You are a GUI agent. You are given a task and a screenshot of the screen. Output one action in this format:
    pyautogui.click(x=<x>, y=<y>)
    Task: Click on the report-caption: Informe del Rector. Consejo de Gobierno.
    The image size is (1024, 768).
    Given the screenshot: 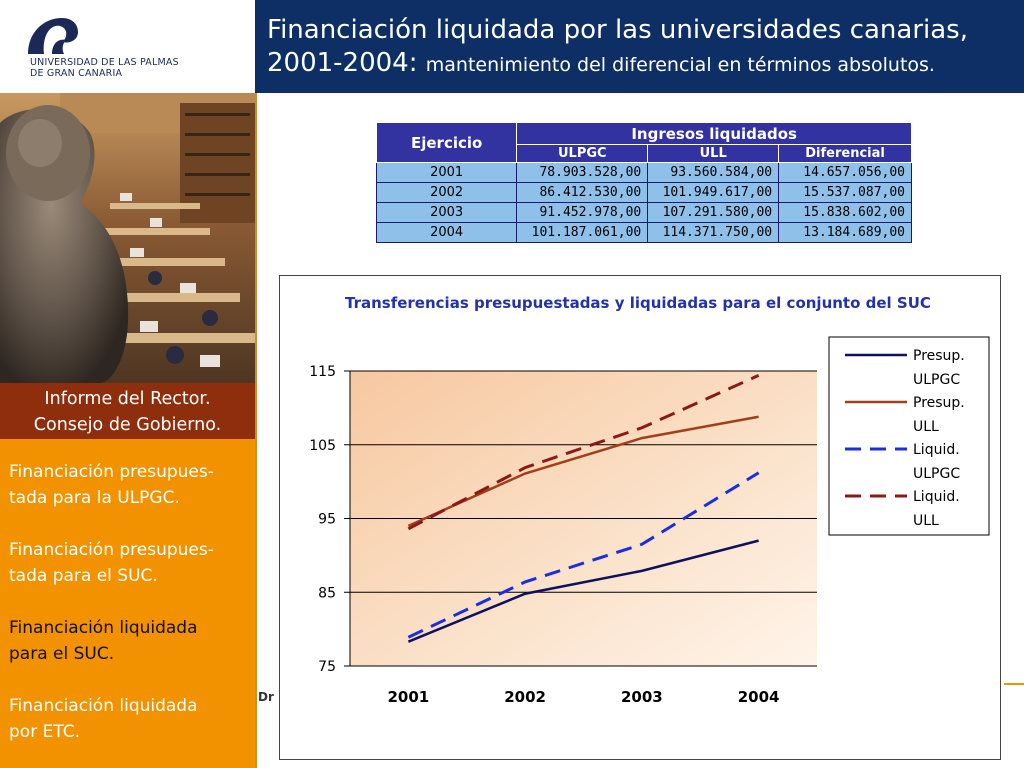 What is the action you would take?
    pyautogui.click(x=127, y=411)
    